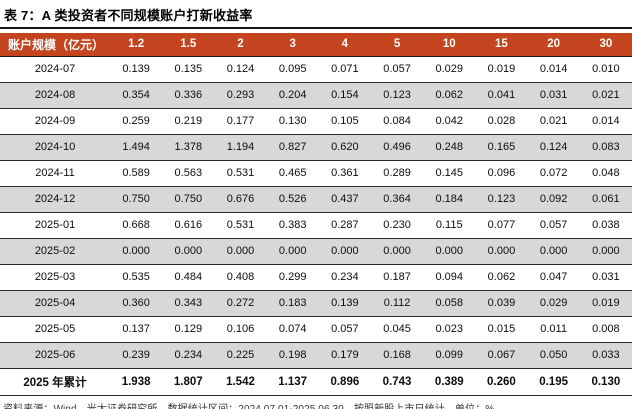  What do you see at coordinates (449, 303) in the screenshot?
I see `value-cell: 0.058` at bounding box center [449, 303].